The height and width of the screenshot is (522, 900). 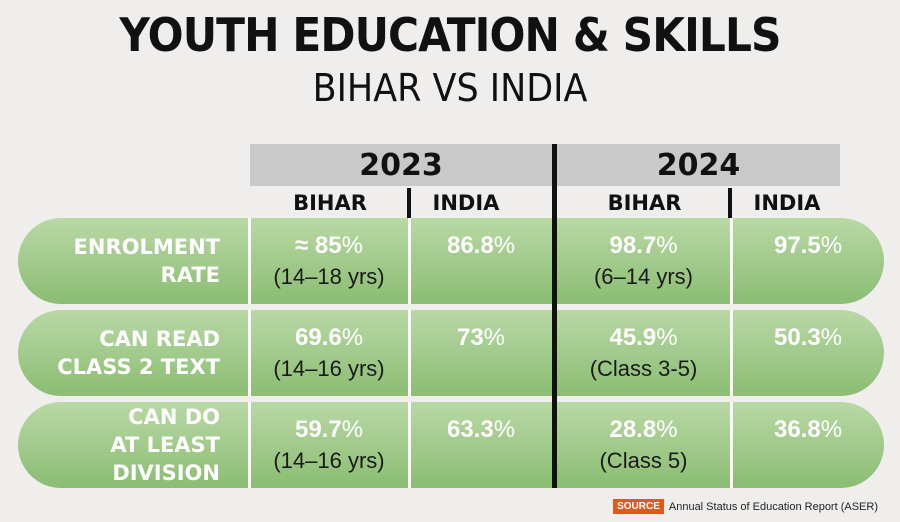 What do you see at coordinates (797, 337) in the screenshot?
I see `cell-number: 50.3` at bounding box center [797, 337].